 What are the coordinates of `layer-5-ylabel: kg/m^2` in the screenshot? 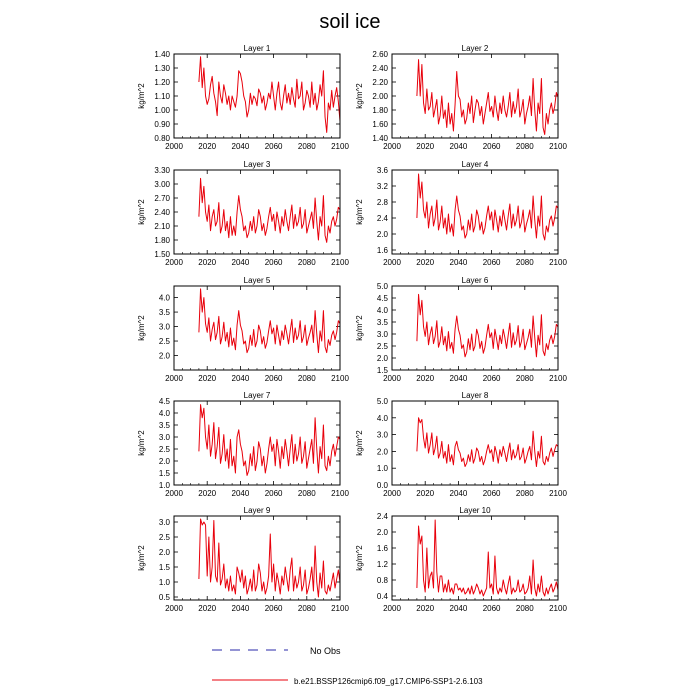 It's located at (141, 328).